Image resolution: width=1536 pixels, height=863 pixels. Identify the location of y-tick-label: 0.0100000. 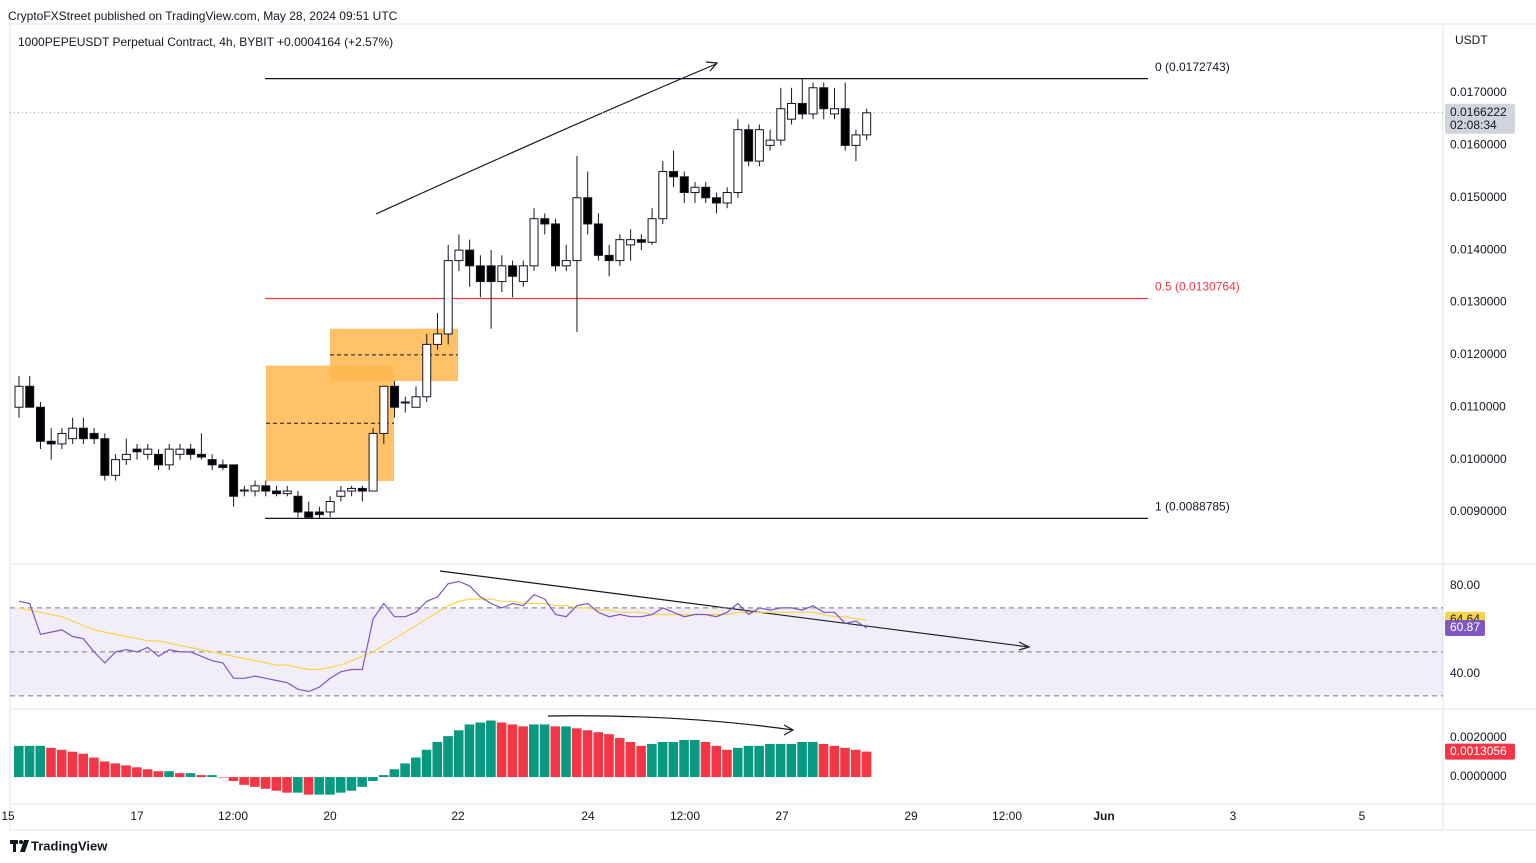
(1478, 459).